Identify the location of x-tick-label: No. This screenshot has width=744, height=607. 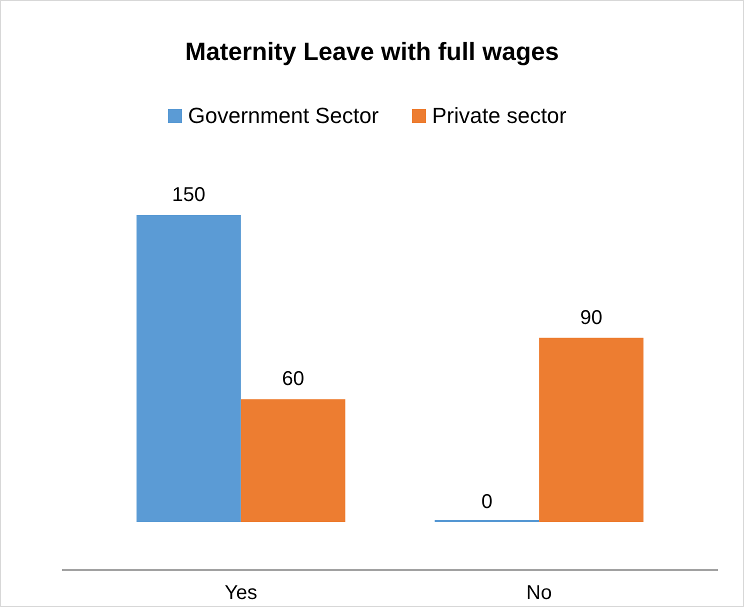
(539, 593).